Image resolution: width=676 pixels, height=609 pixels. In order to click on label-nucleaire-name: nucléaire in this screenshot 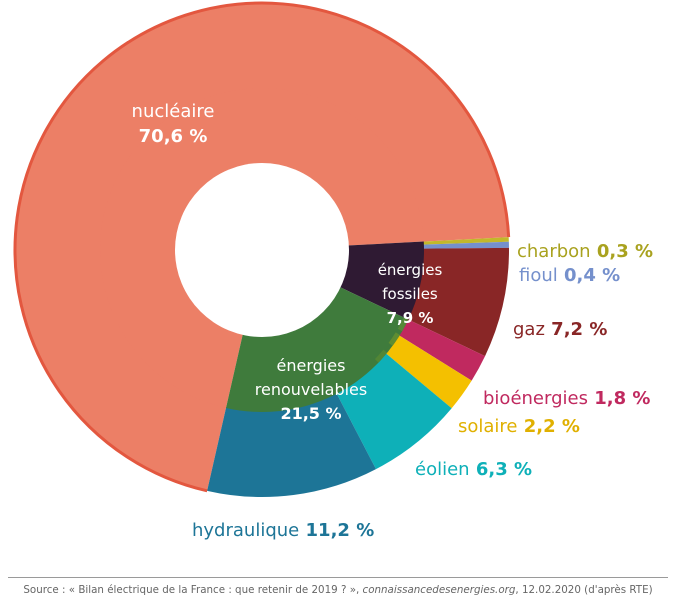, I will do `click(173, 111)`.